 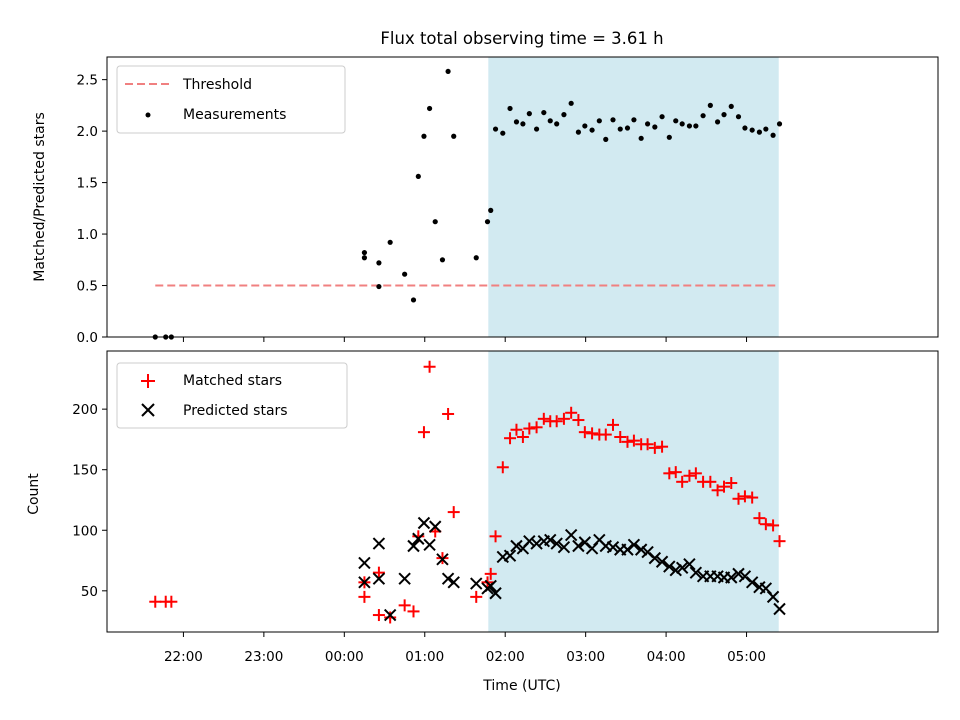 What do you see at coordinates (148, 381) in the screenshot?
I see `legend-matched-swatch` at bounding box center [148, 381].